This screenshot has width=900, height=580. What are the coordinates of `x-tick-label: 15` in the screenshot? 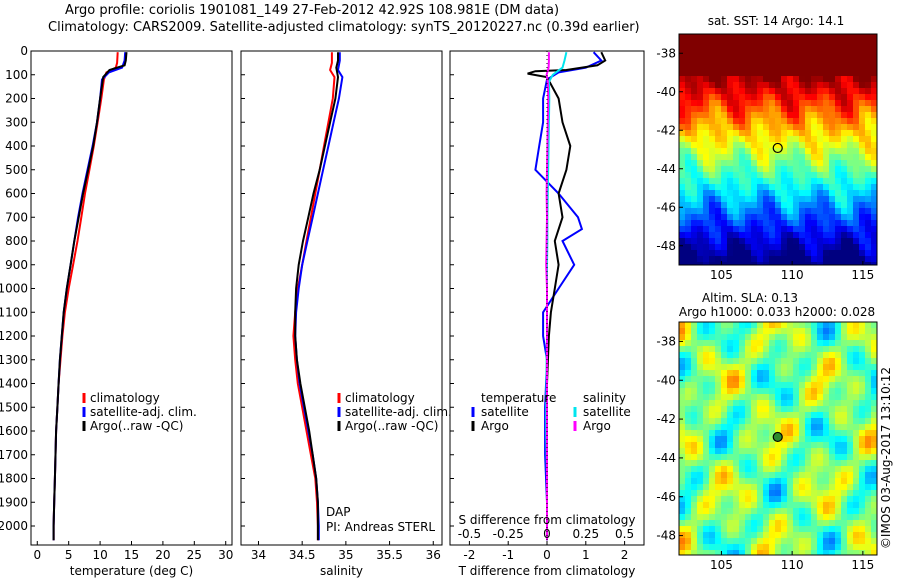 It's located at (131, 555).